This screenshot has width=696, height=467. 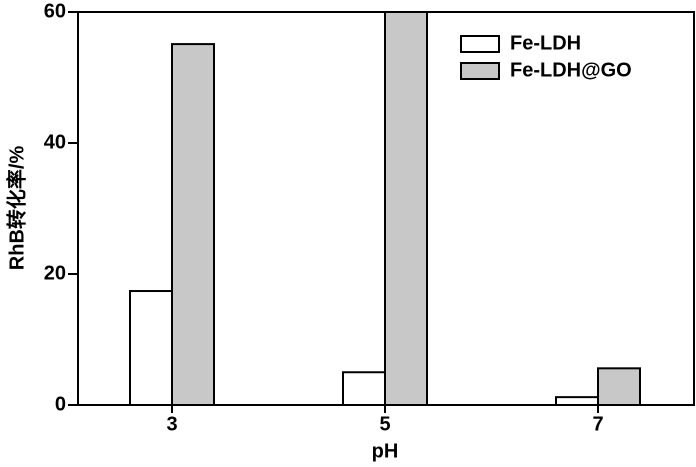 I want to click on y-axis-label: RhB转化率/%, so click(x=16, y=208).